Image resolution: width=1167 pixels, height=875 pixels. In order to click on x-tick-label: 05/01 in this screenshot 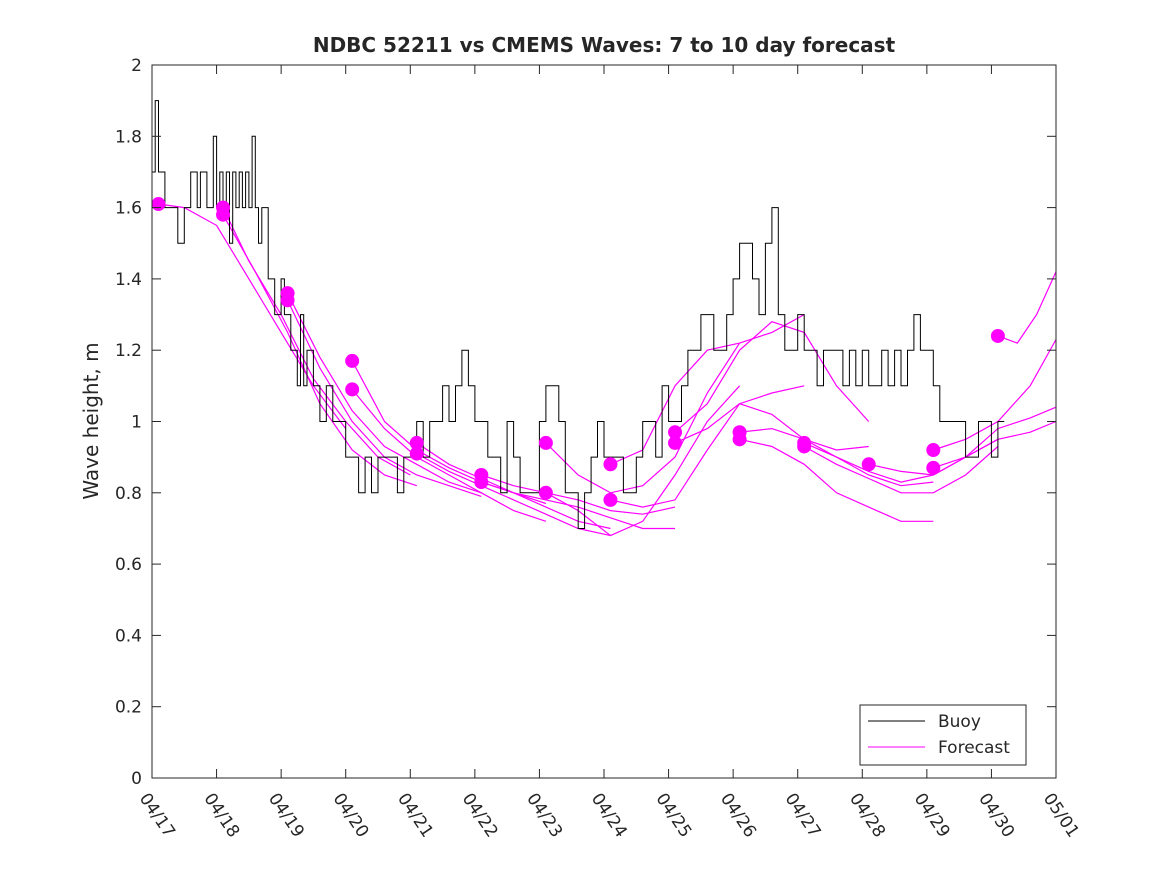, I will do `click(1061, 816)`.